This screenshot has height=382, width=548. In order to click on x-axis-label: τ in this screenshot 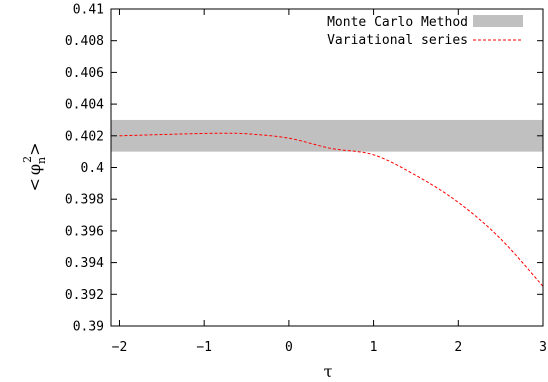, I will do `click(328, 371)`.